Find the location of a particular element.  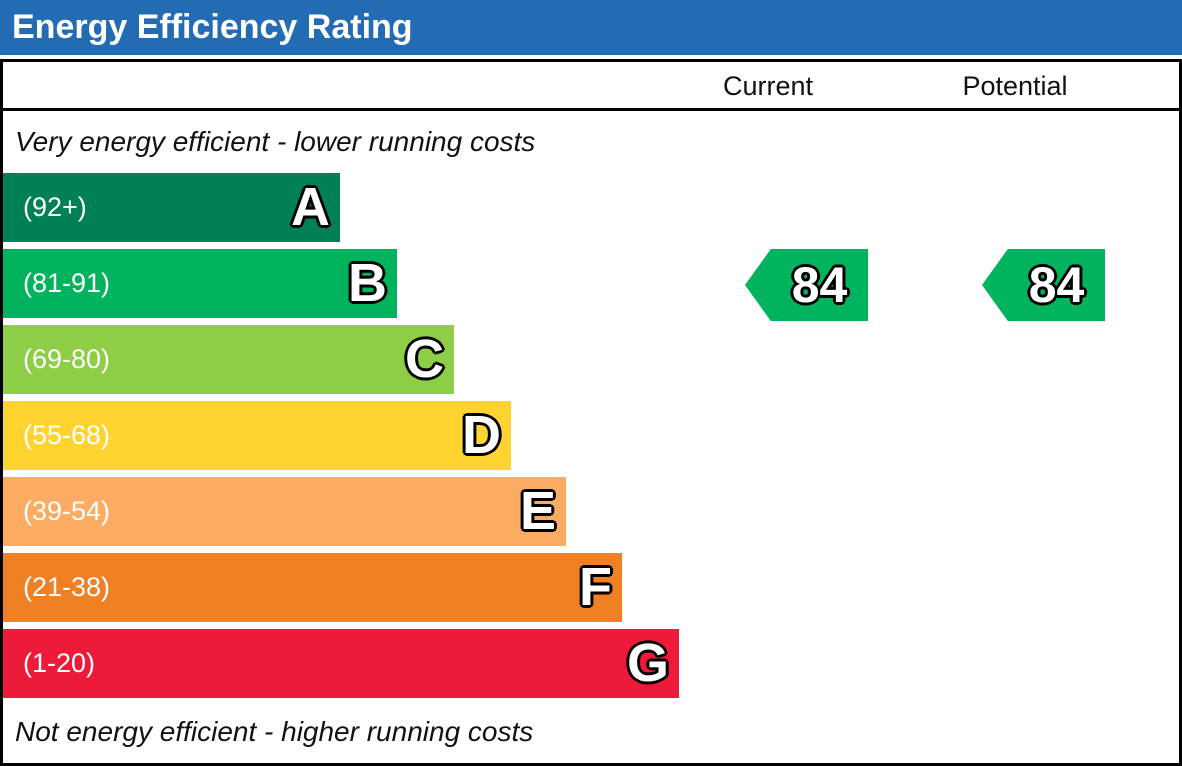

band-range-label: (55-68) is located at coordinates (67, 435).